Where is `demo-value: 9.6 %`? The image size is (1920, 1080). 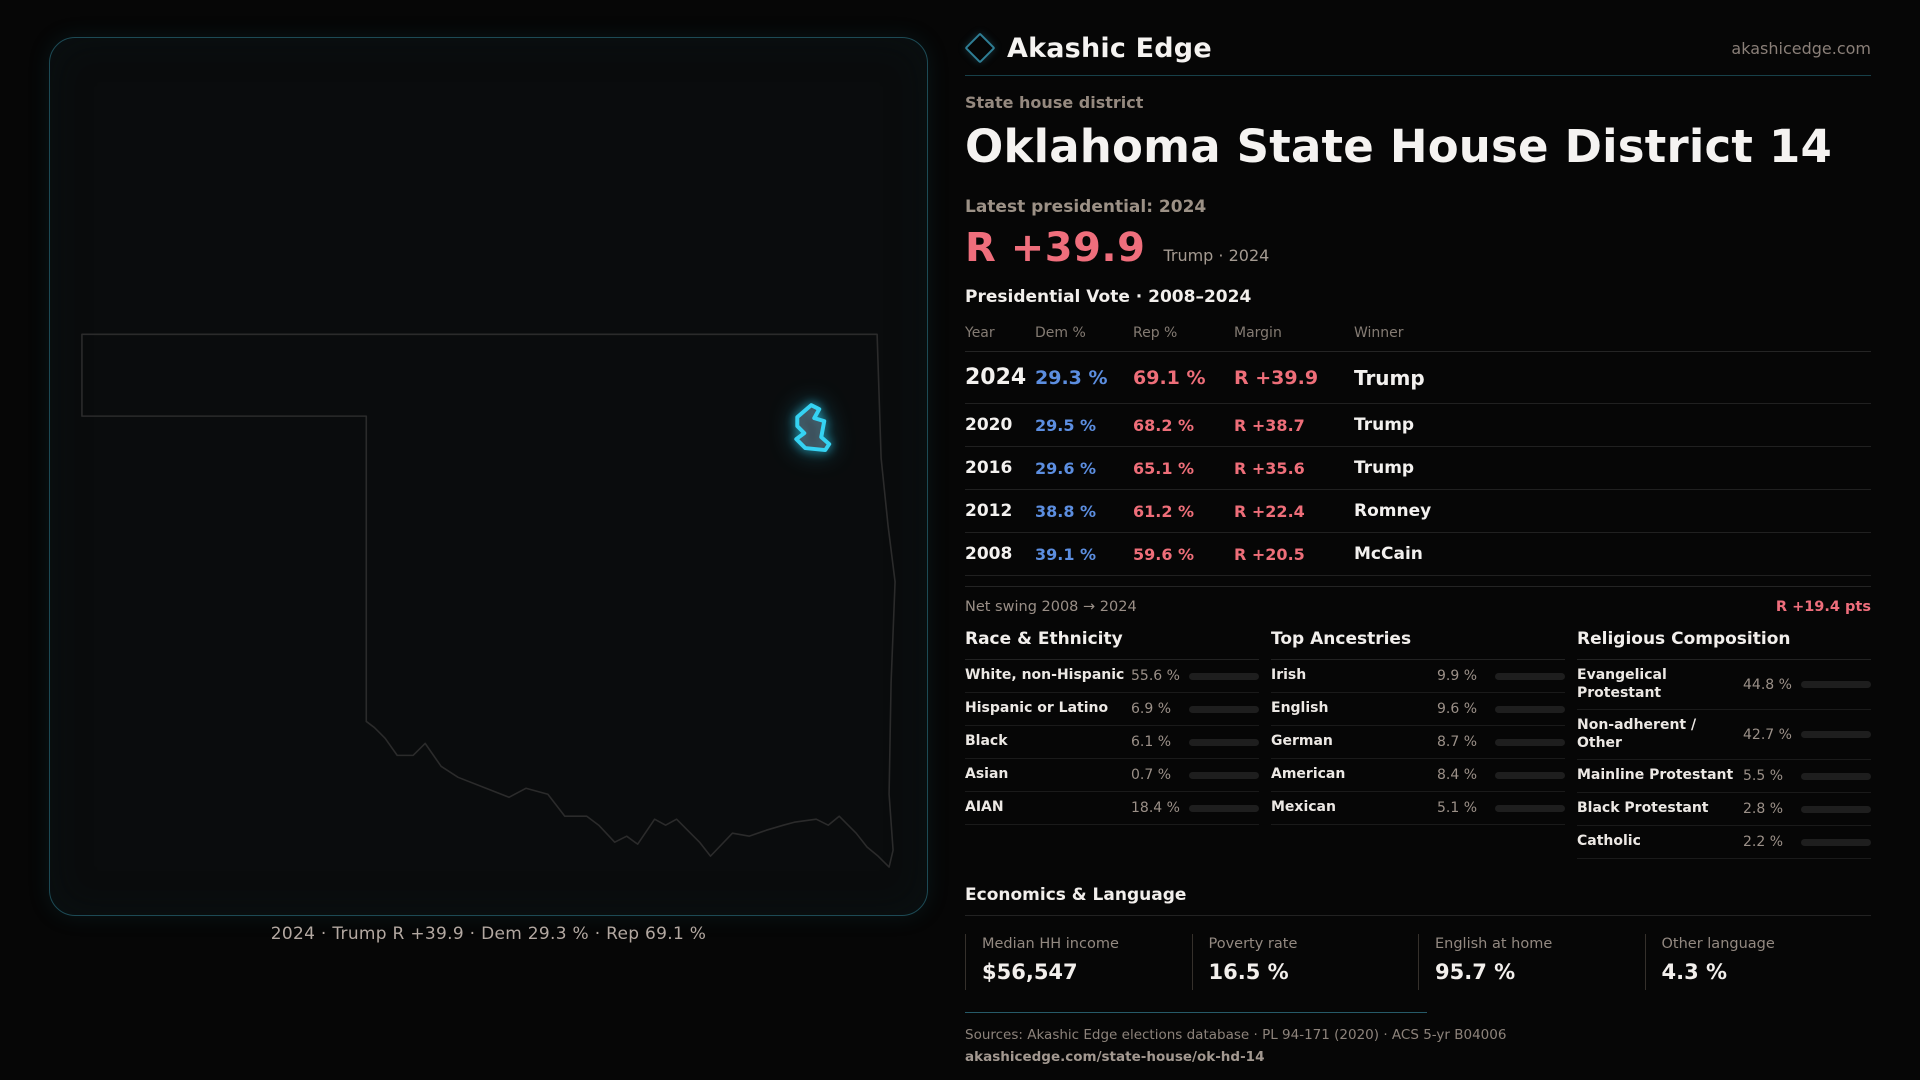 demo-value: 9.6 % is located at coordinates (1457, 709).